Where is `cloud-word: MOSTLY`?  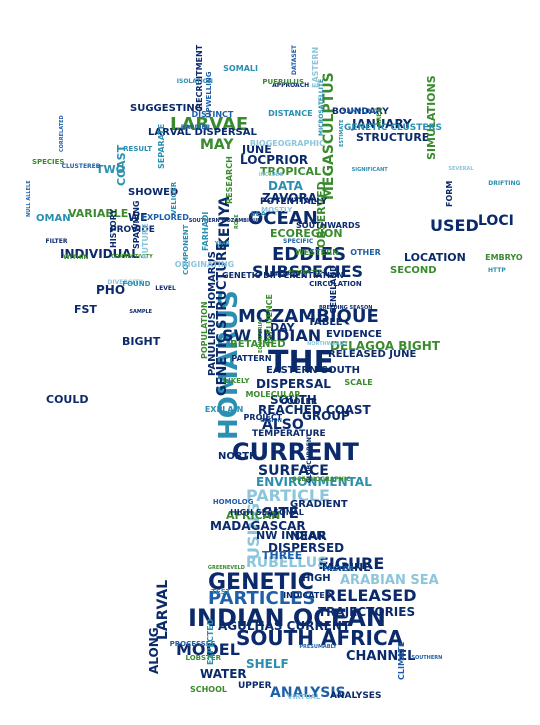
cloud-word: MOSTLY is located at coordinates (277, 210).